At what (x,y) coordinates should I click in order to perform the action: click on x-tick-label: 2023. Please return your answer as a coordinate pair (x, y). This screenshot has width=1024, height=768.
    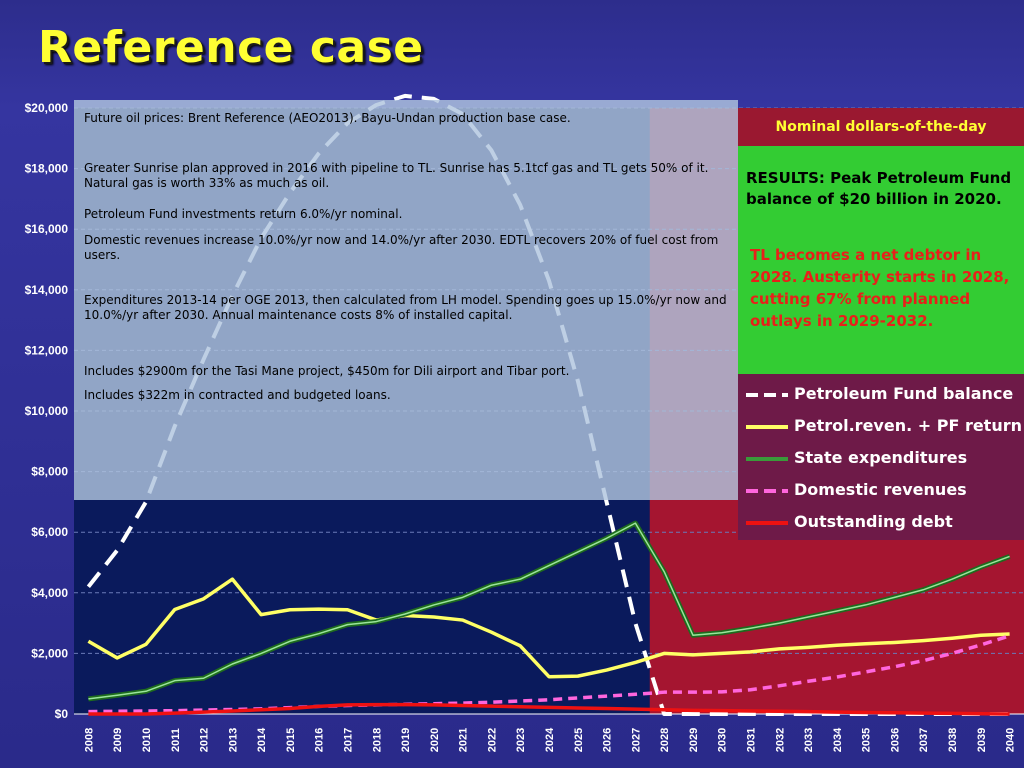
    Looking at the image, I should click on (521, 740).